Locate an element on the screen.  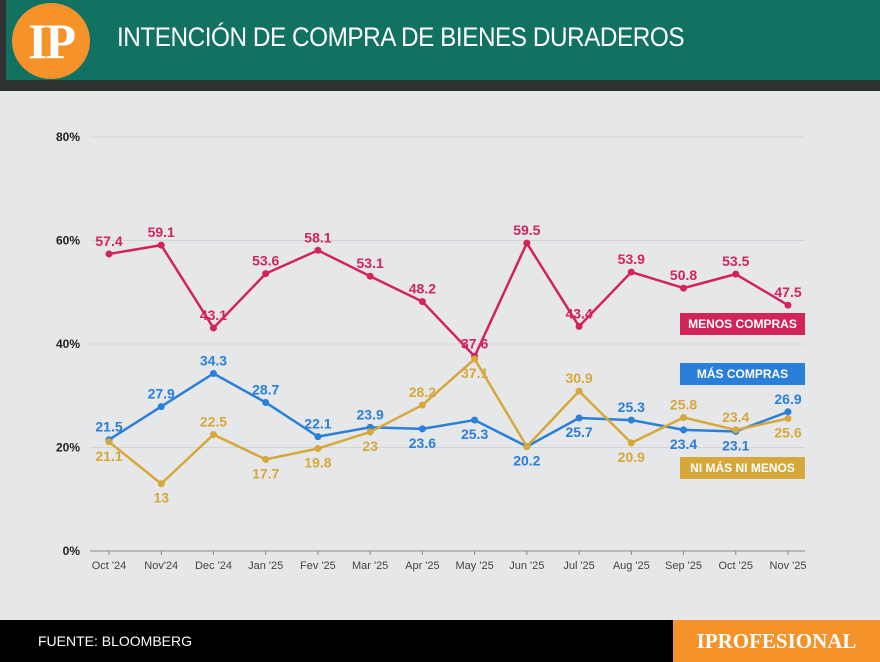
data-label: 43.4 is located at coordinates (578, 313).